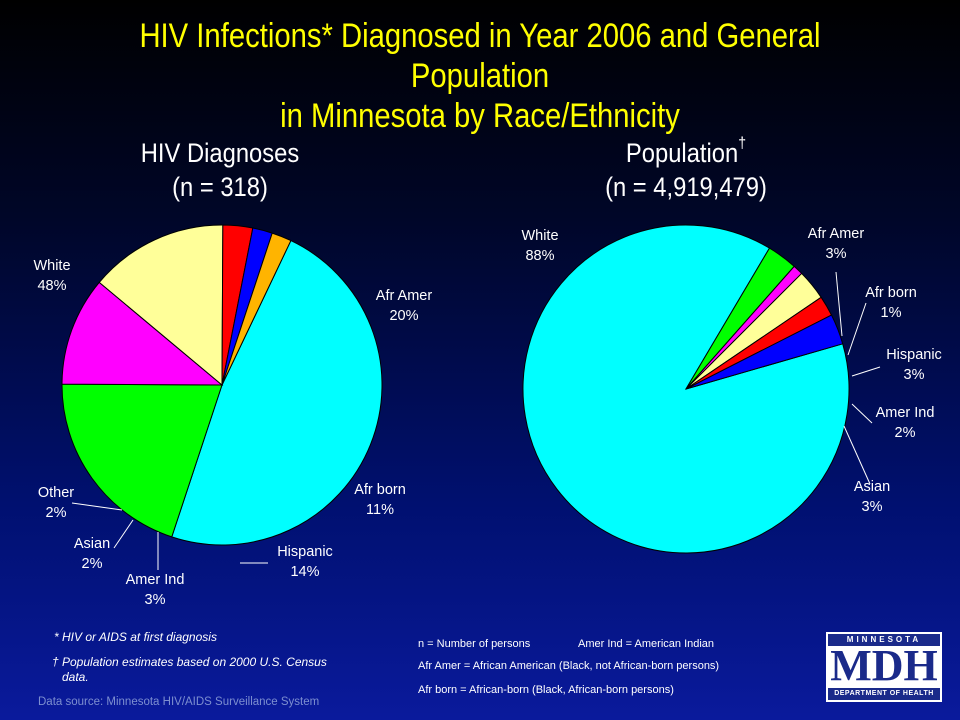  I want to click on pie-slice-asian, so click(764, 352).